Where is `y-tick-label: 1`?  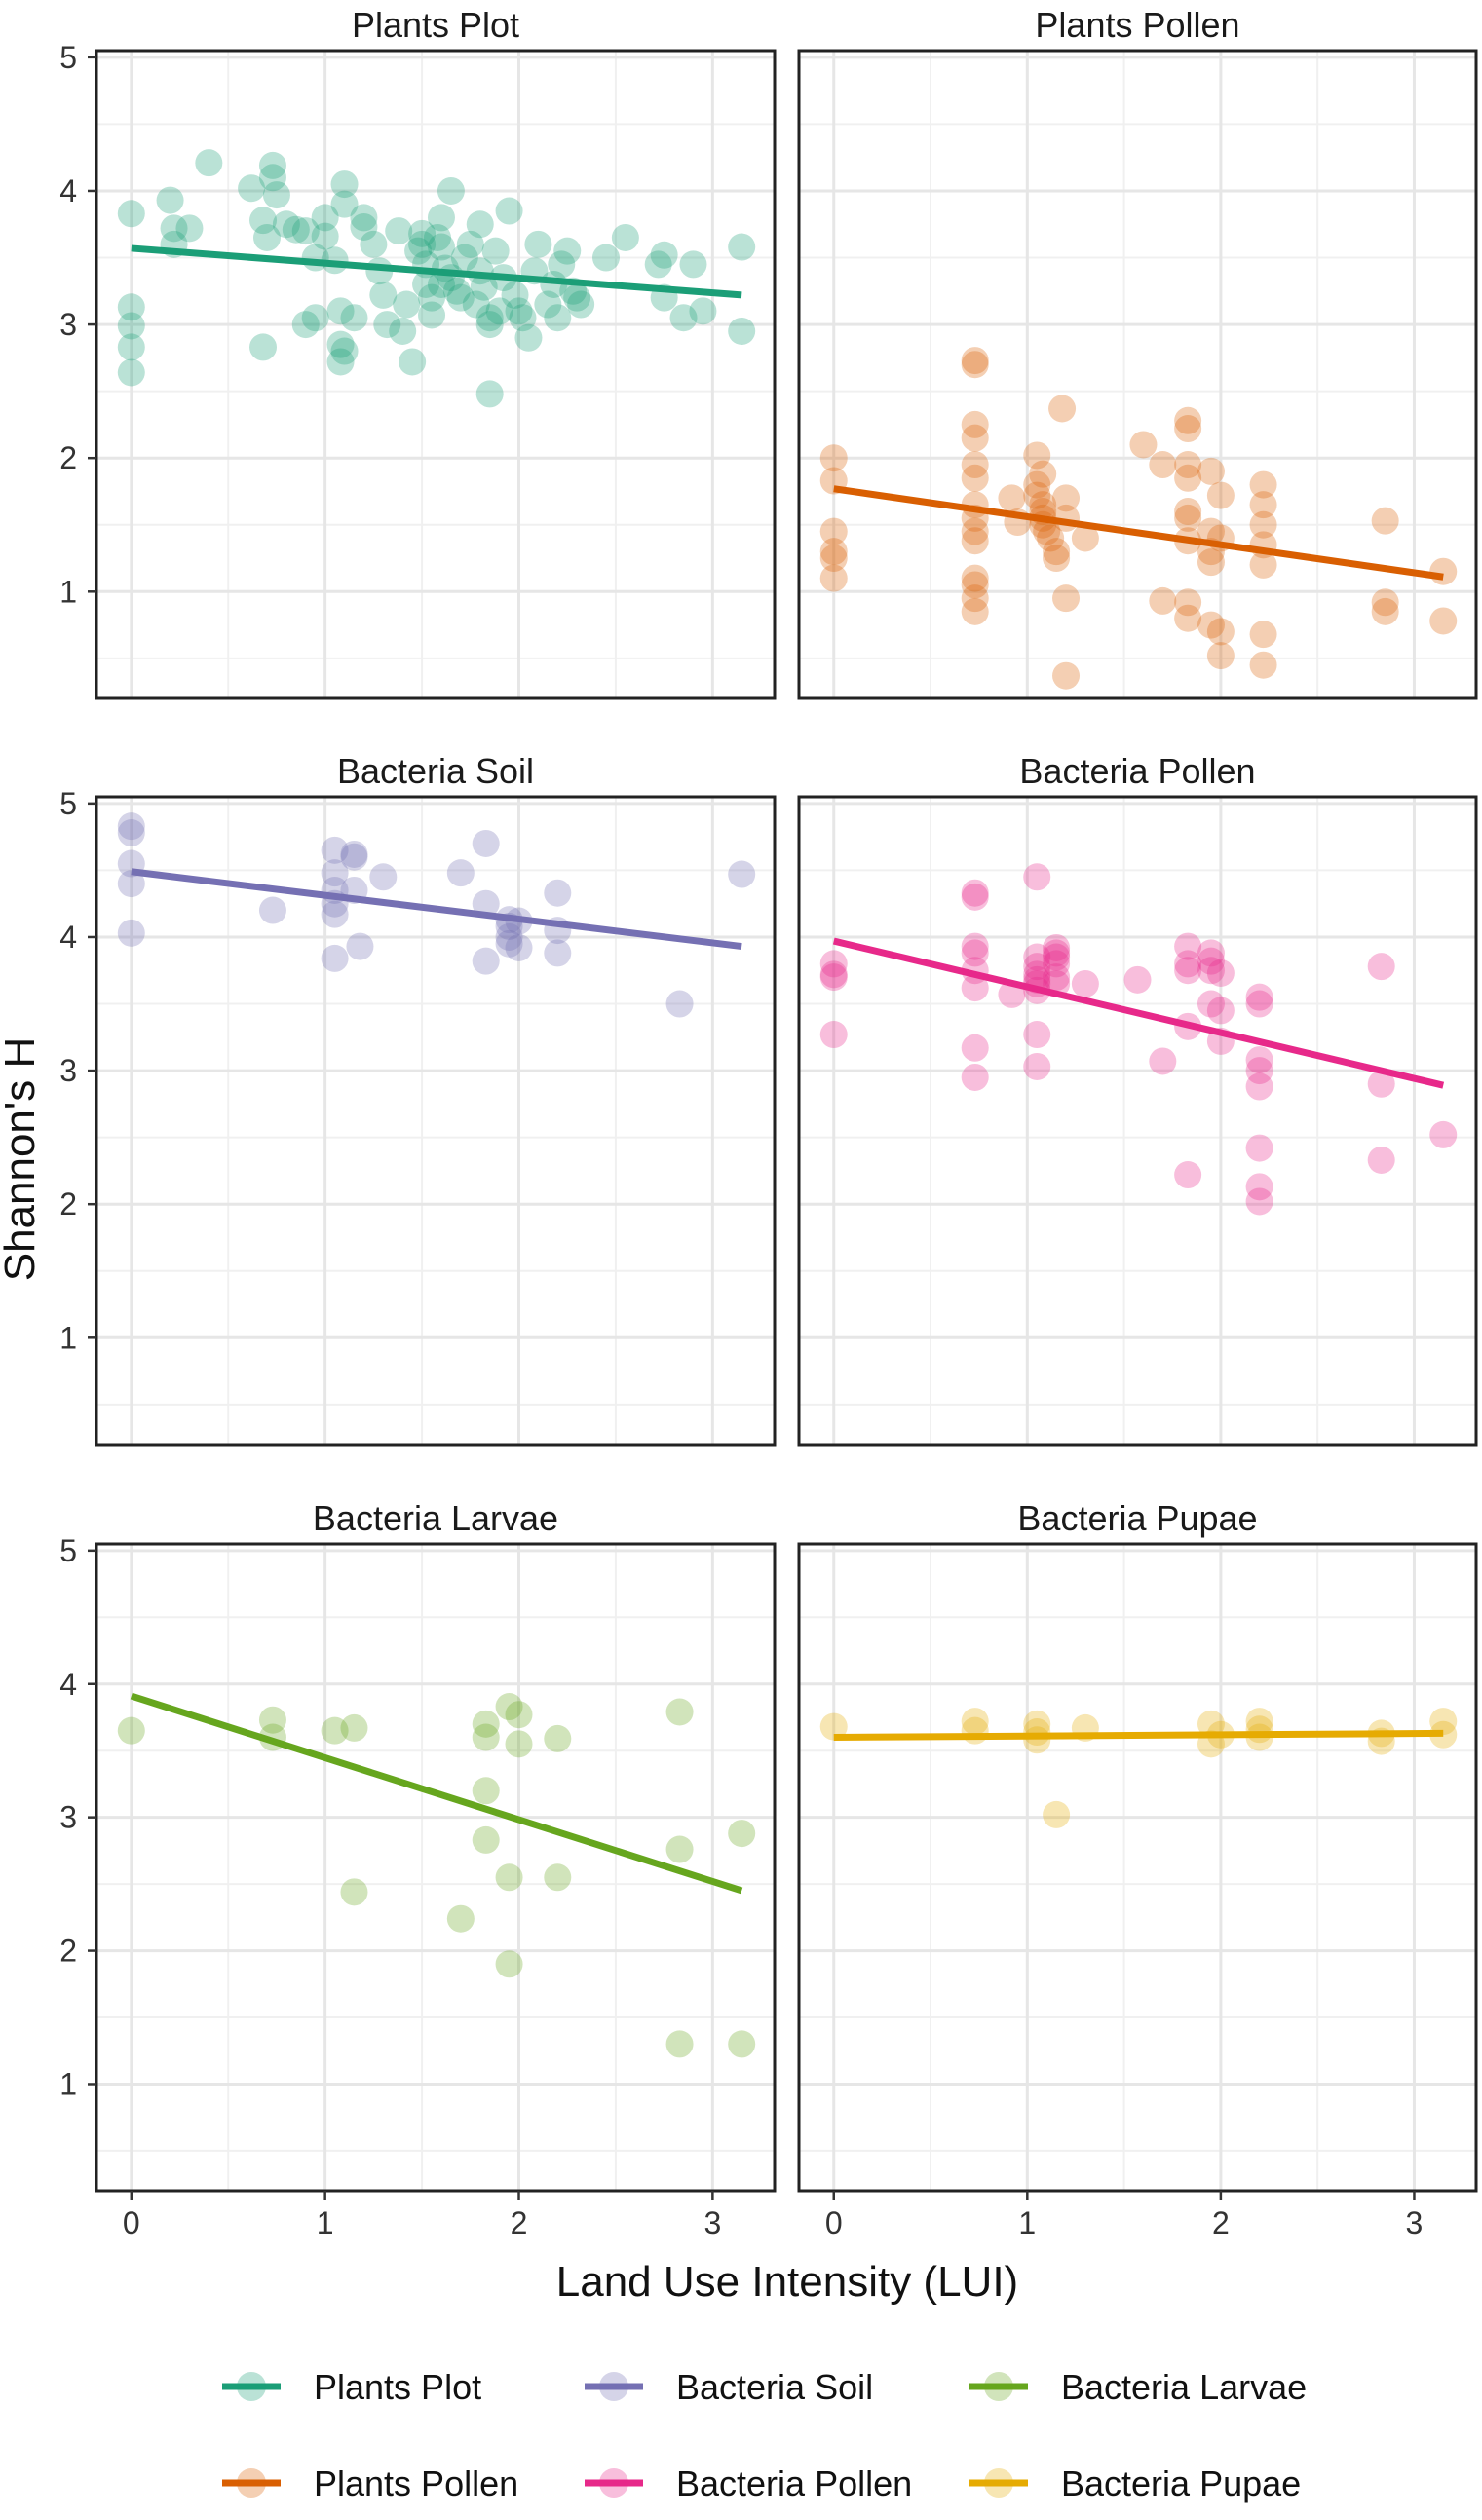
y-tick-label: 1 is located at coordinates (68, 591).